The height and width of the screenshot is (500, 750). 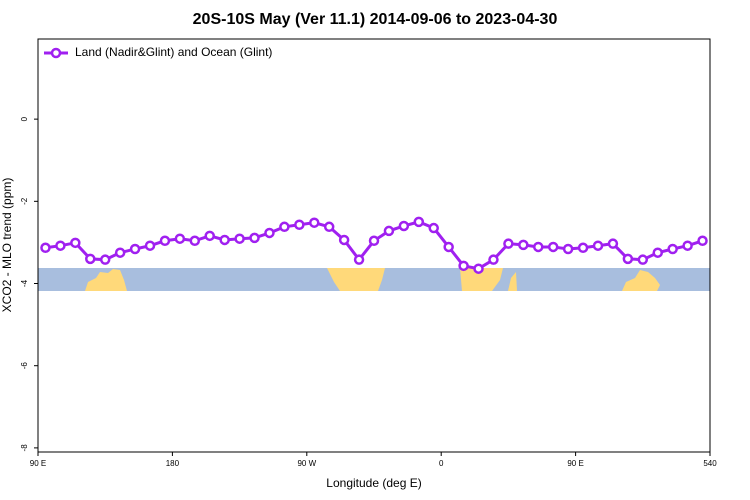 I want to click on y-axis-label: XCO2 - MLO trend (ppm), so click(x=7, y=245).